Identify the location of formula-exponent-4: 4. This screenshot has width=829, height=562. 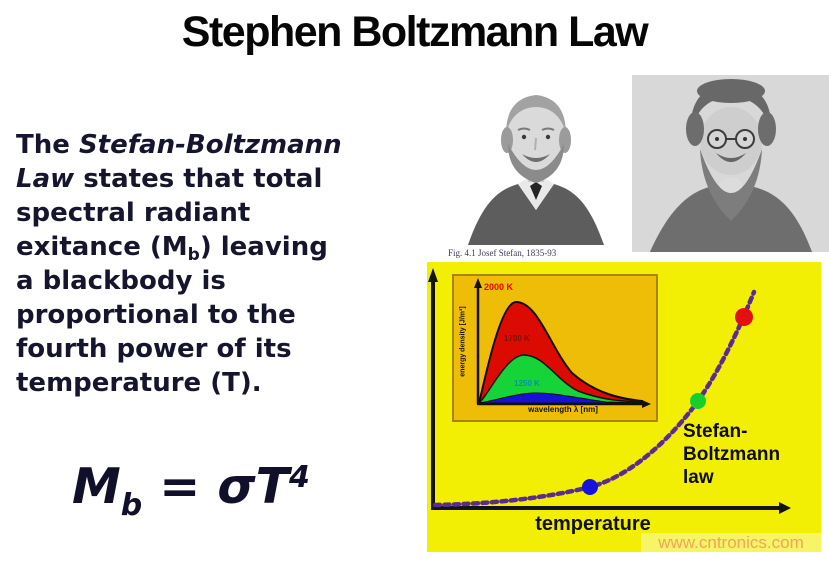
(299, 477).